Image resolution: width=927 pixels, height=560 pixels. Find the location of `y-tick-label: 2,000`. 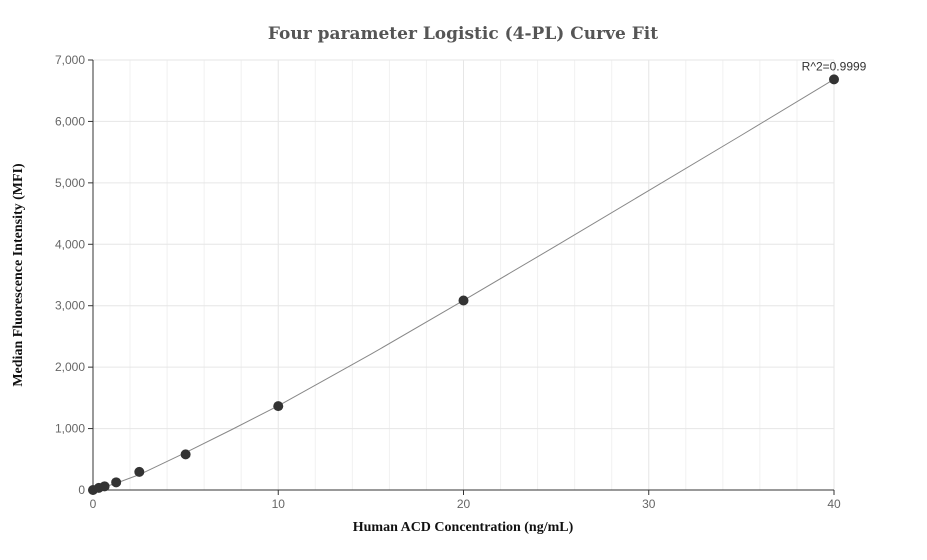

y-tick-label: 2,000 is located at coordinates (70, 367).